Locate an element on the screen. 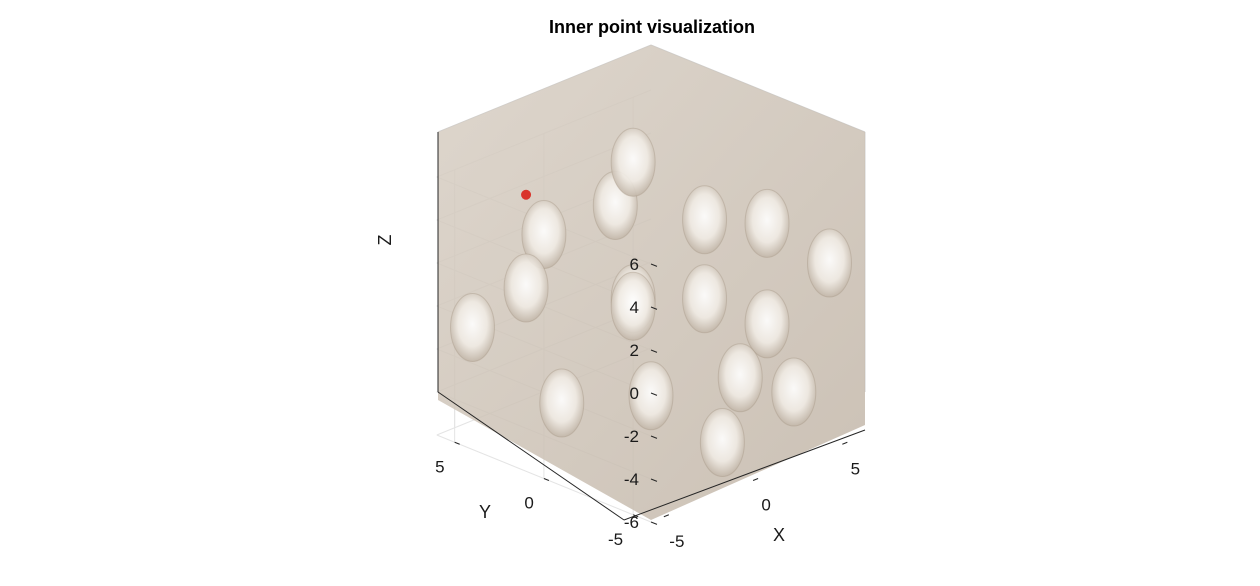  x-tick-label: 0 is located at coordinates (765, 505).